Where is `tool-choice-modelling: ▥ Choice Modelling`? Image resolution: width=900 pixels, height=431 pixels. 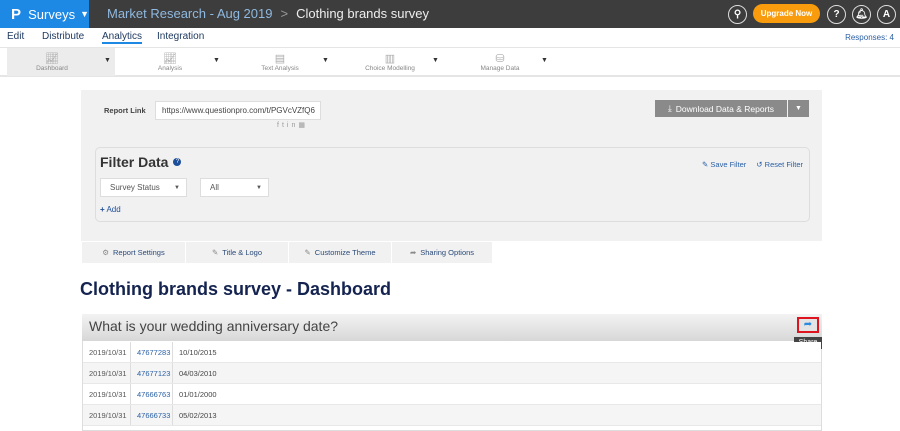
tool-choice-modelling: ▥ Choice Modelling is located at coordinates (390, 62).